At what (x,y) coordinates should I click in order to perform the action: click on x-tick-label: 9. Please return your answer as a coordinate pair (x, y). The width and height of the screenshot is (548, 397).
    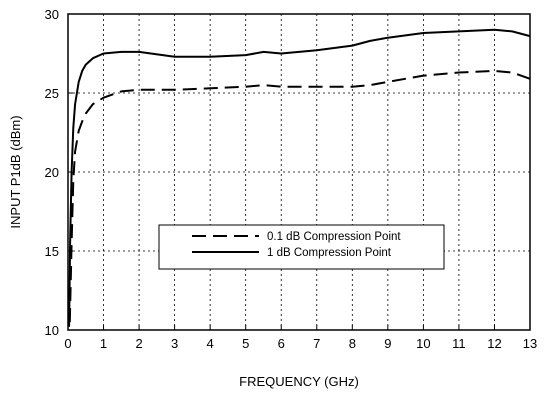
    Looking at the image, I should click on (387, 343).